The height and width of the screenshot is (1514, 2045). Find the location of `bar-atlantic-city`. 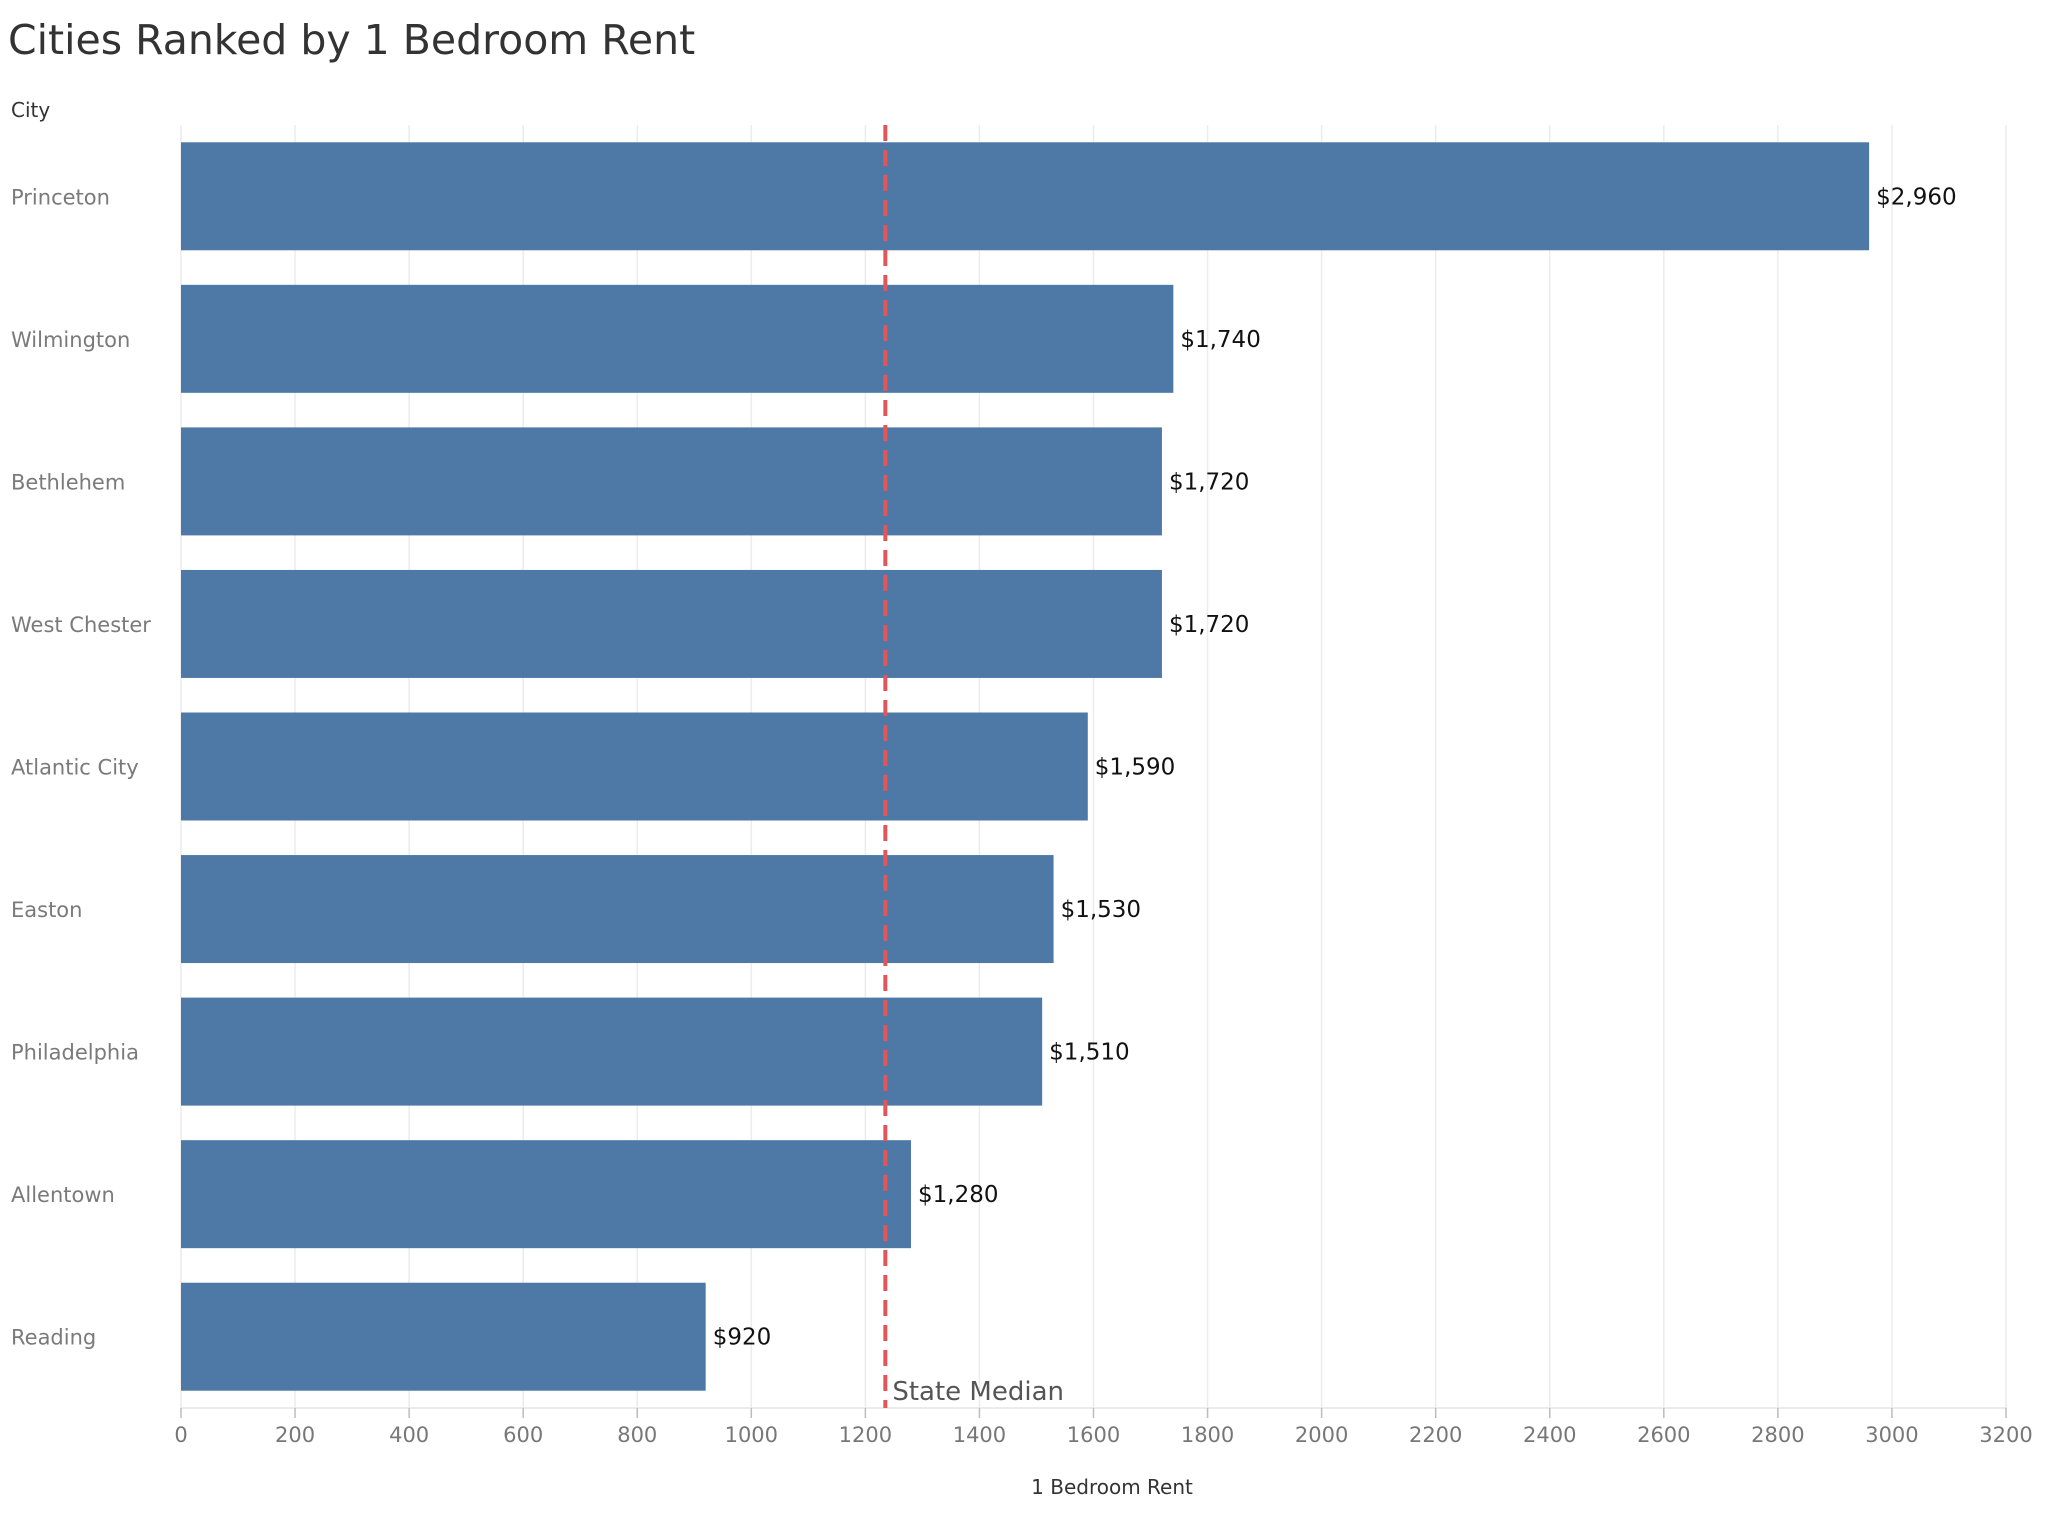

bar-atlantic-city is located at coordinates (634, 766).